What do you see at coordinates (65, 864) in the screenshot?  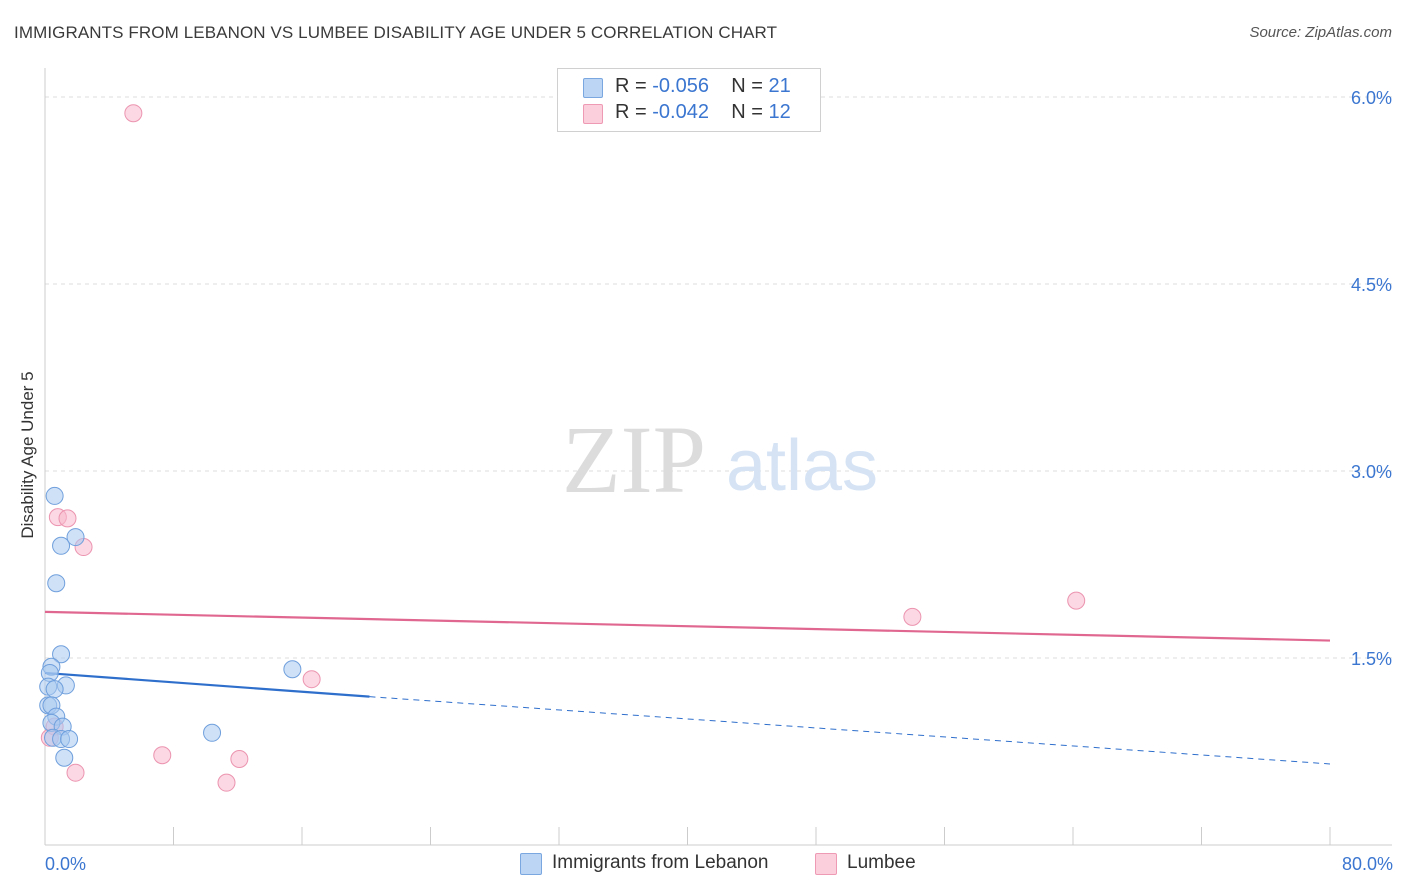 I see `x-tick-label: 0.0%` at bounding box center [65, 864].